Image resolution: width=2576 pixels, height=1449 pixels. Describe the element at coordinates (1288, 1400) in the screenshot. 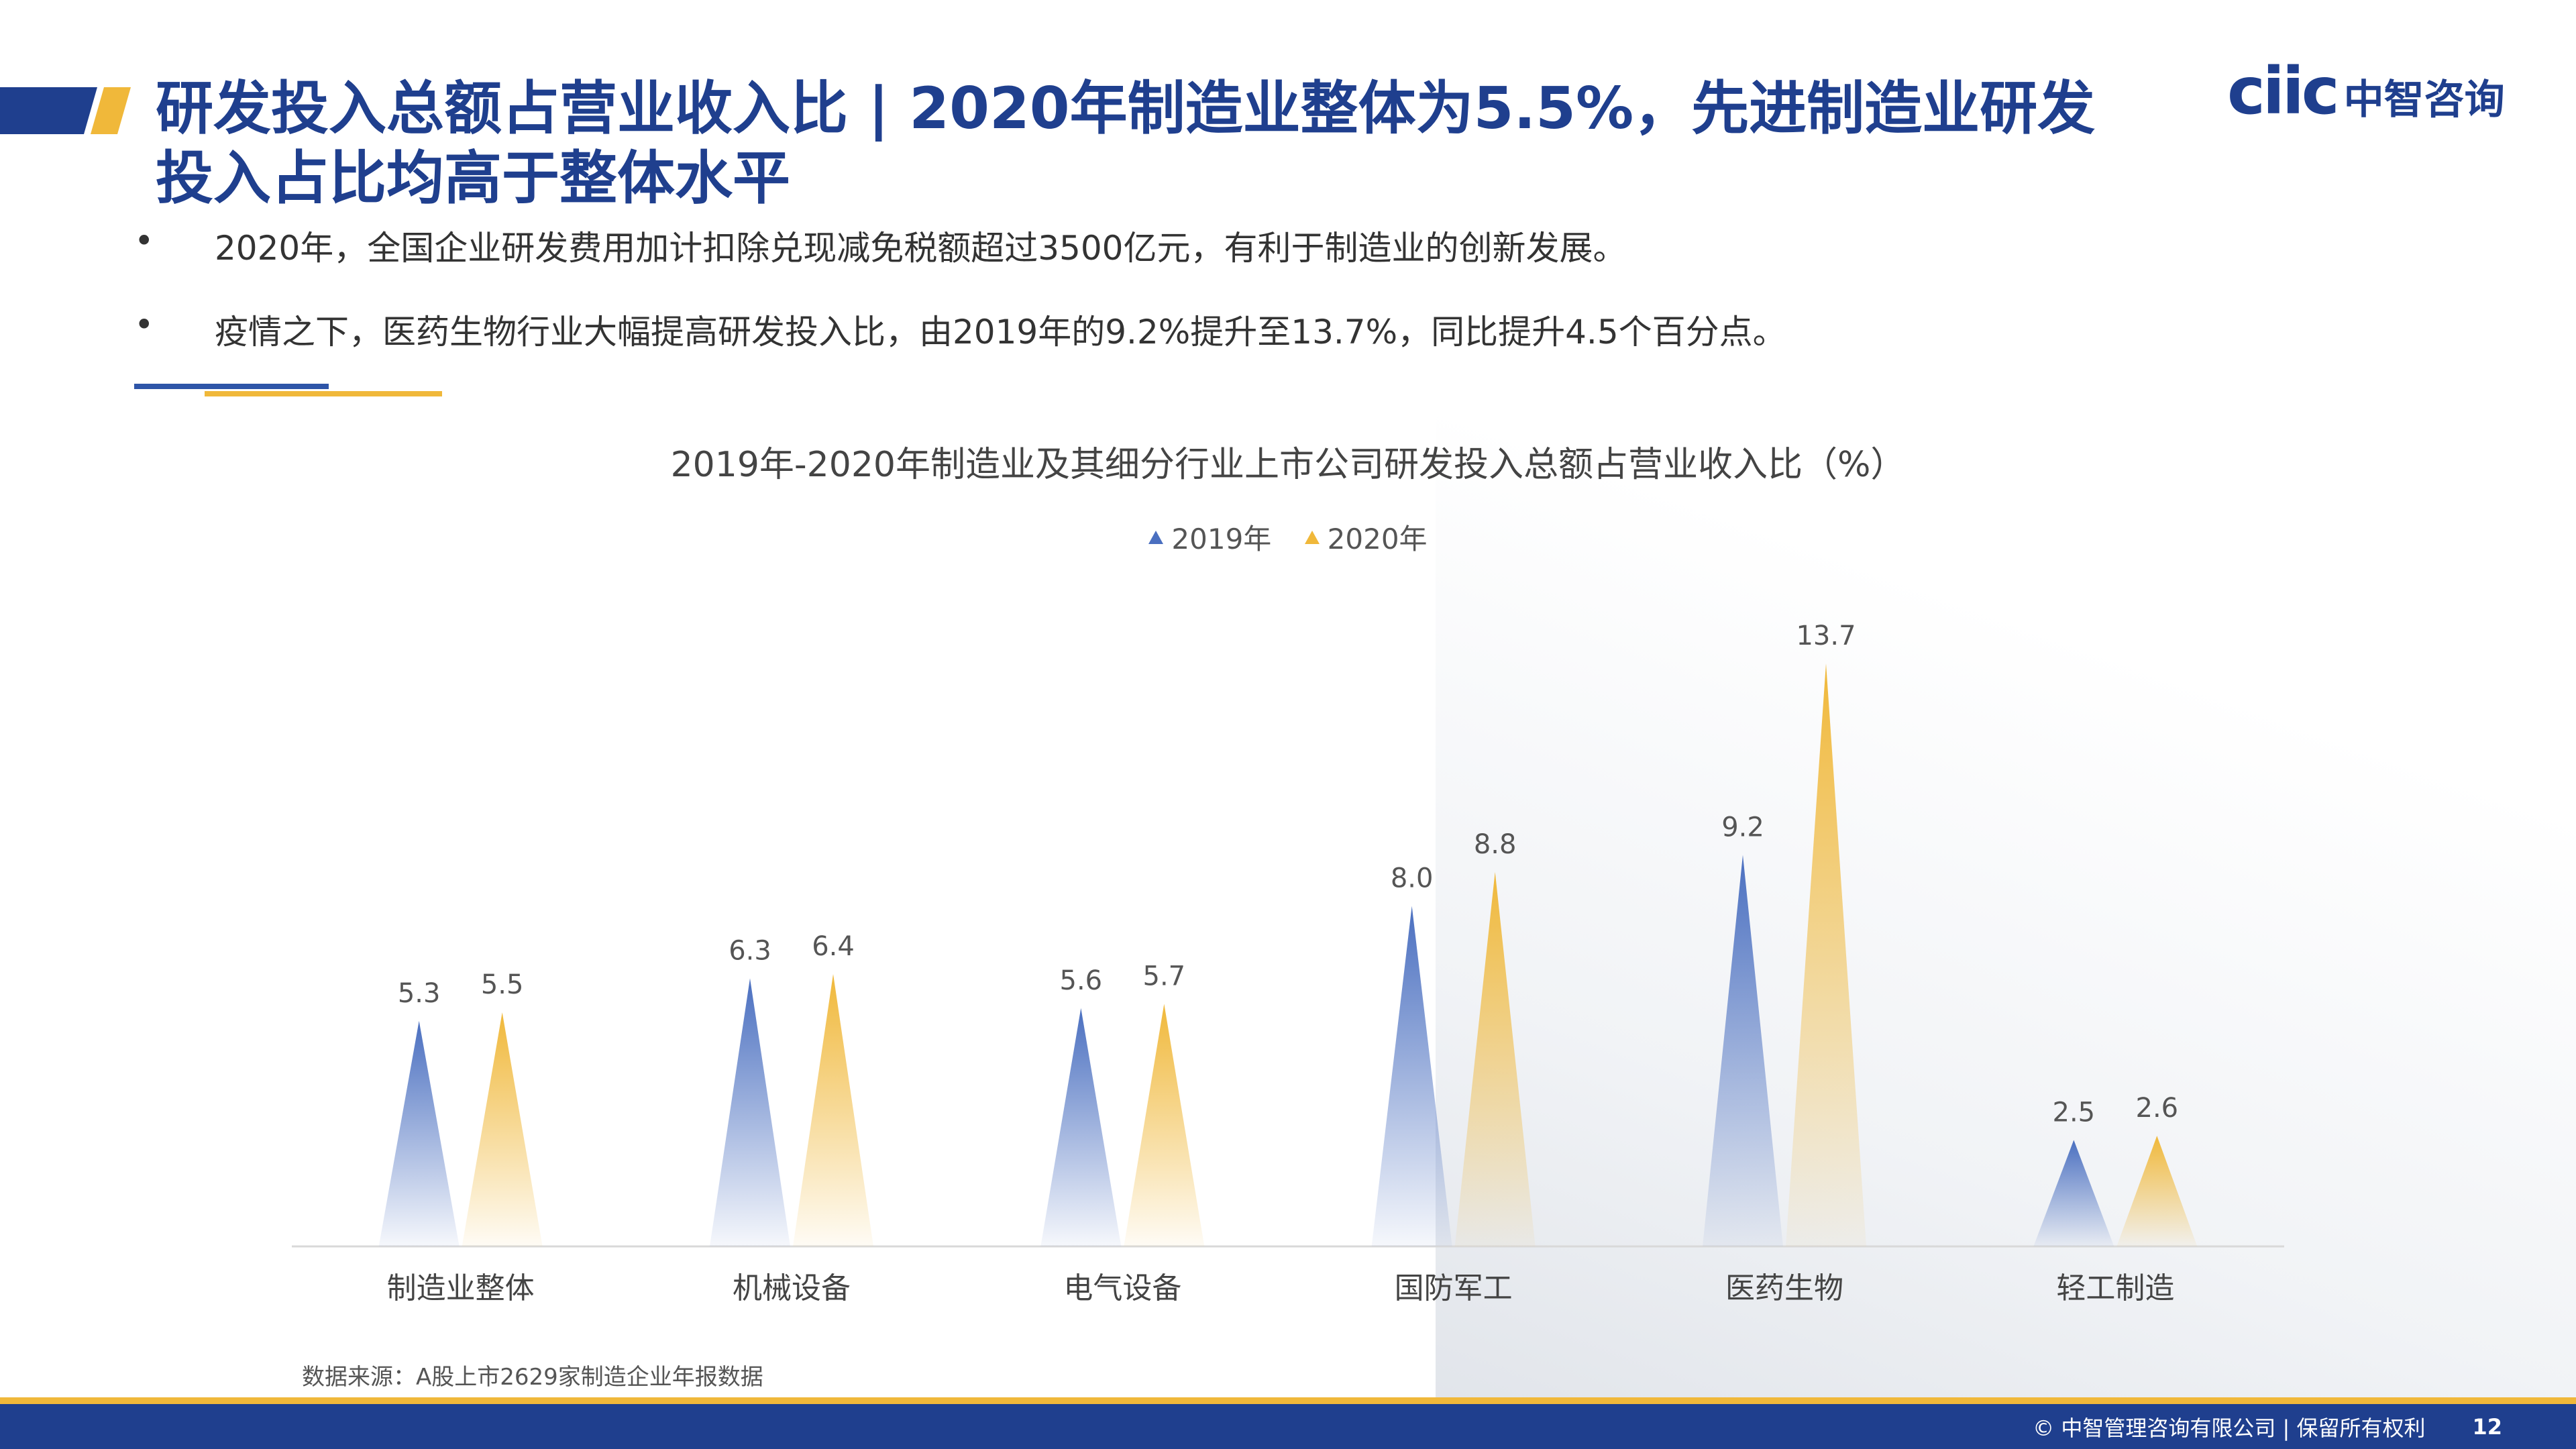

I see `footer-gold-line` at that location.